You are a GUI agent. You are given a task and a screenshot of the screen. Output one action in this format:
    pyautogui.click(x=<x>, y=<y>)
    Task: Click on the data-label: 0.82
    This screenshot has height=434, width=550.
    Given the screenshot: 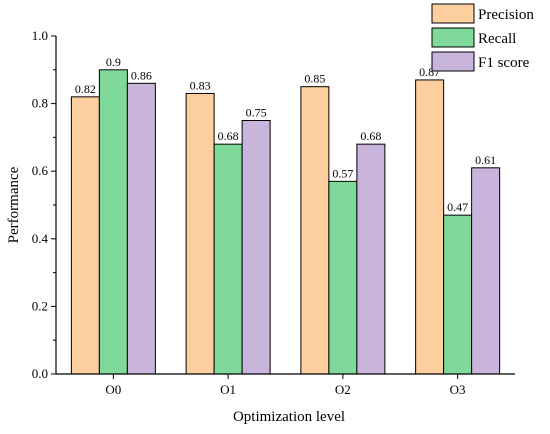 What is the action you would take?
    pyautogui.click(x=85, y=89)
    